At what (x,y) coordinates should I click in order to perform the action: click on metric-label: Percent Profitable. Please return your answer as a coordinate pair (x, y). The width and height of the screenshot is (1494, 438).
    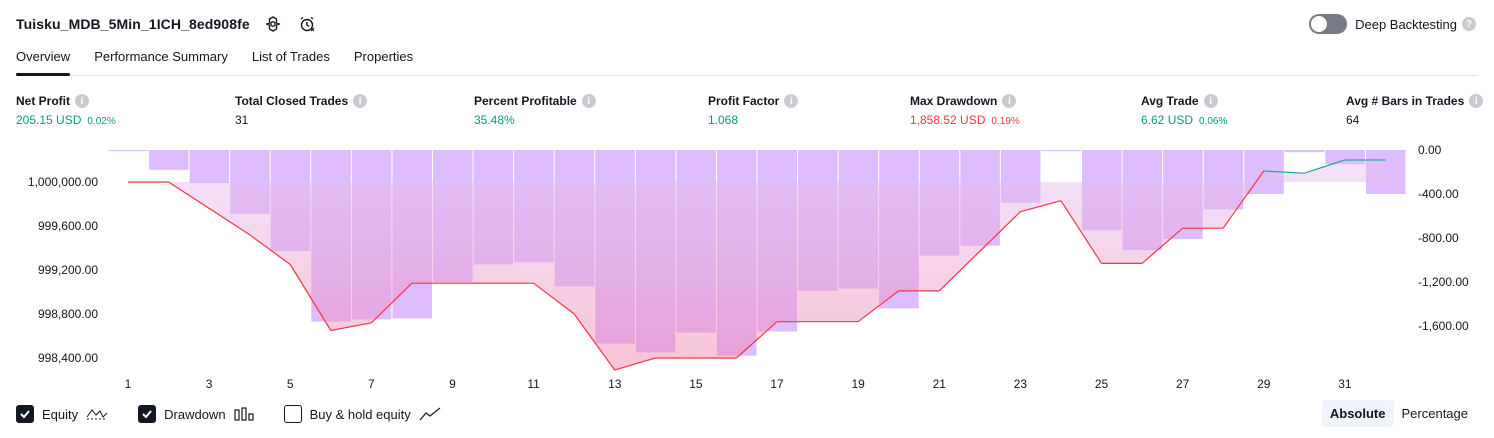
    Looking at the image, I should click on (525, 101).